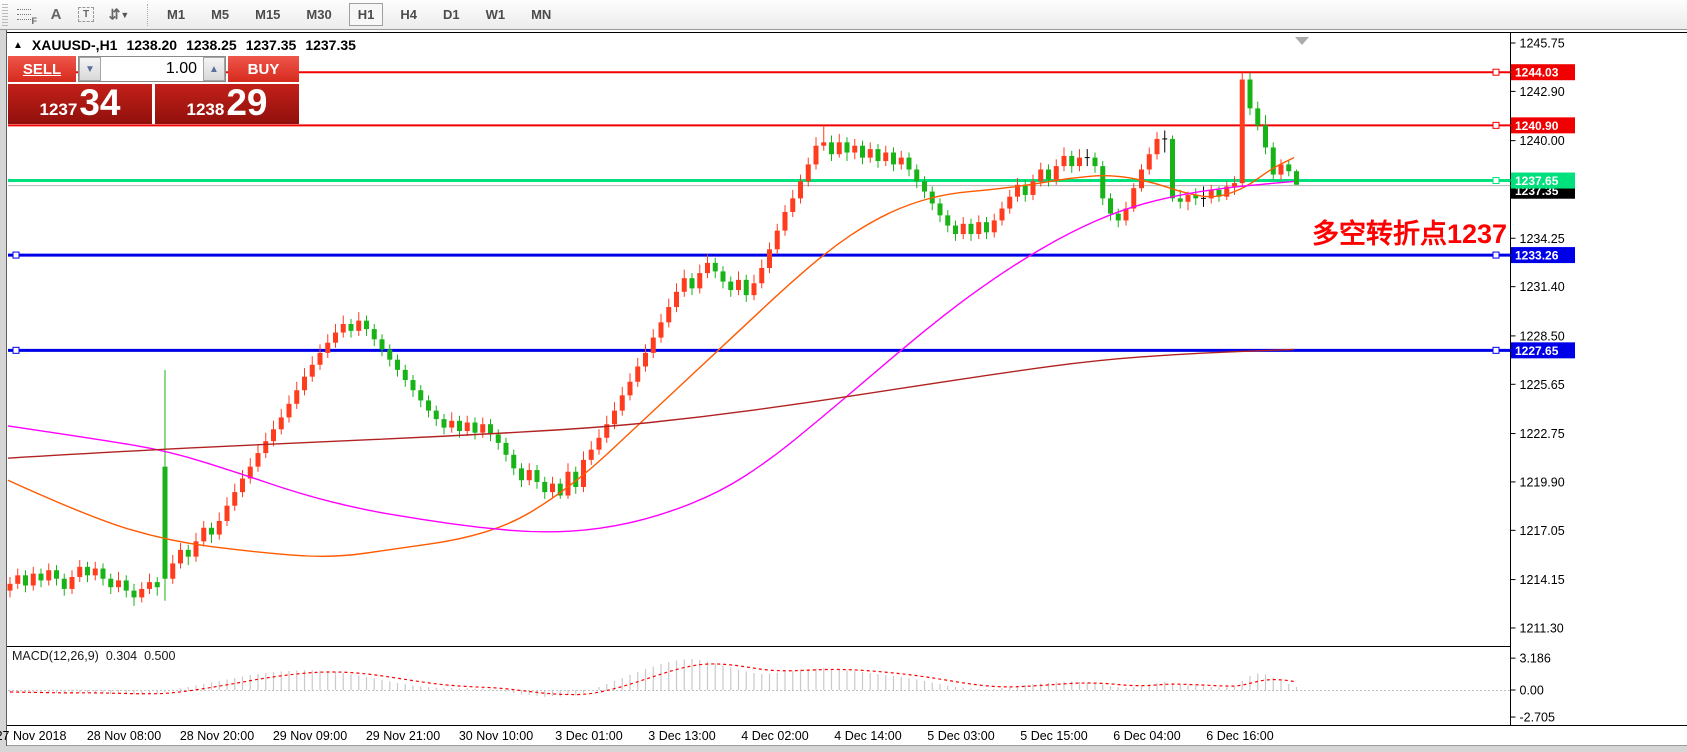 The height and width of the screenshot is (752, 1687). I want to click on timeframe-button-mn: MN, so click(541, 14).